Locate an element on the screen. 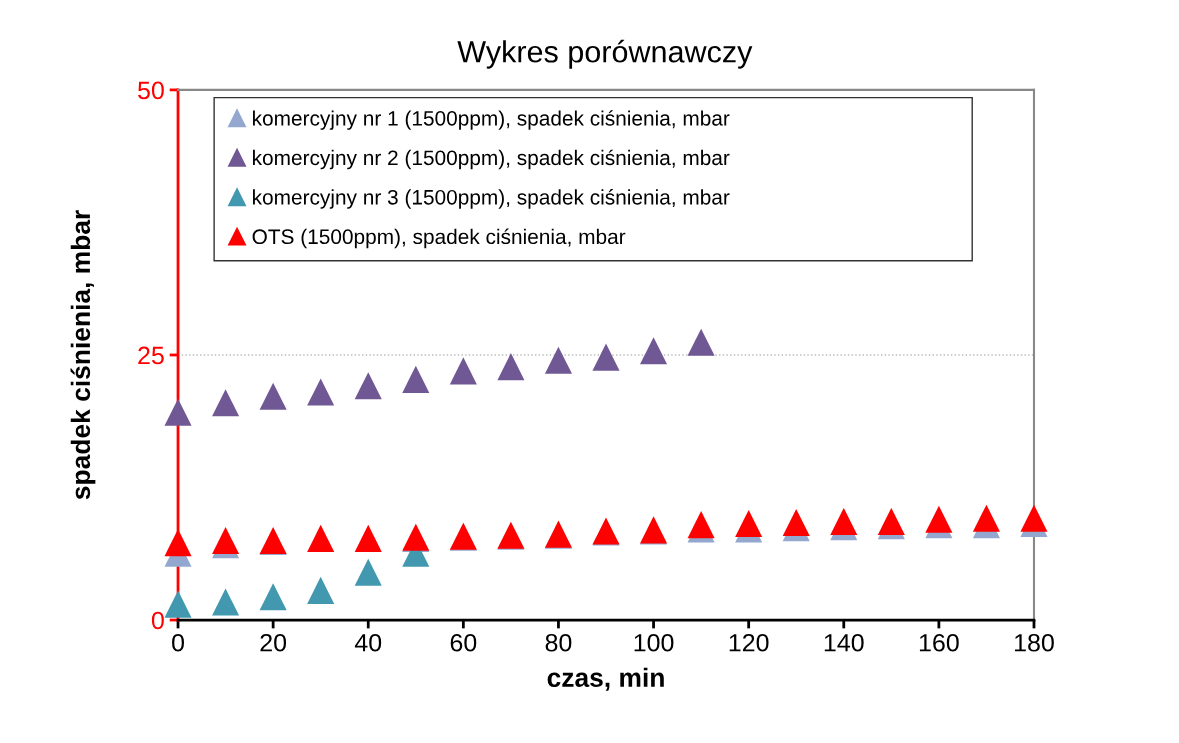  x-tick-label: 0 is located at coordinates (178, 642).